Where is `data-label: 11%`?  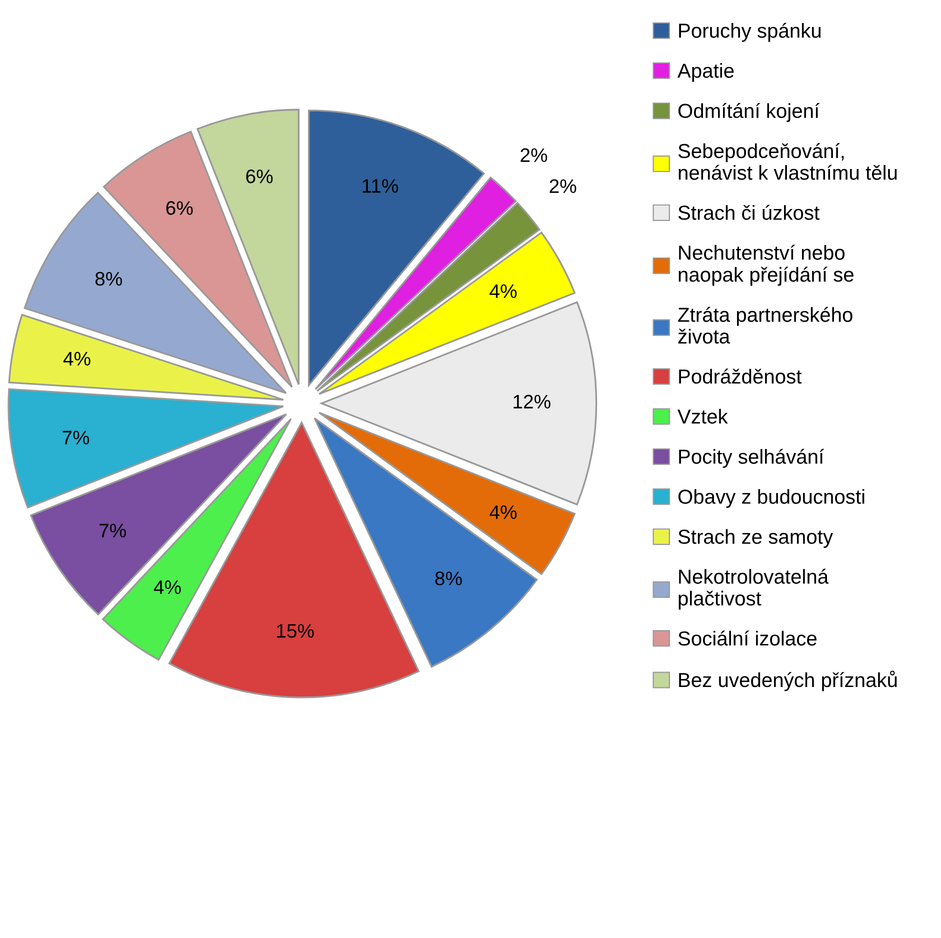 data-label: 11% is located at coordinates (380, 186).